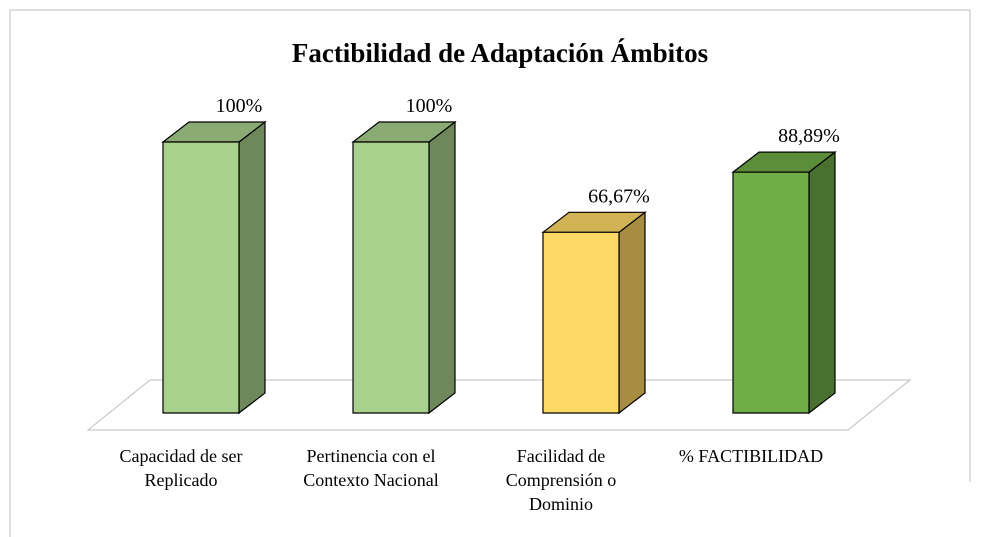 The height and width of the screenshot is (537, 981). What do you see at coordinates (371, 468) in the screenshot?
I see `x-tick-label: Pertinencia con el Contexto Nacional` at bounding box center [371, 468].